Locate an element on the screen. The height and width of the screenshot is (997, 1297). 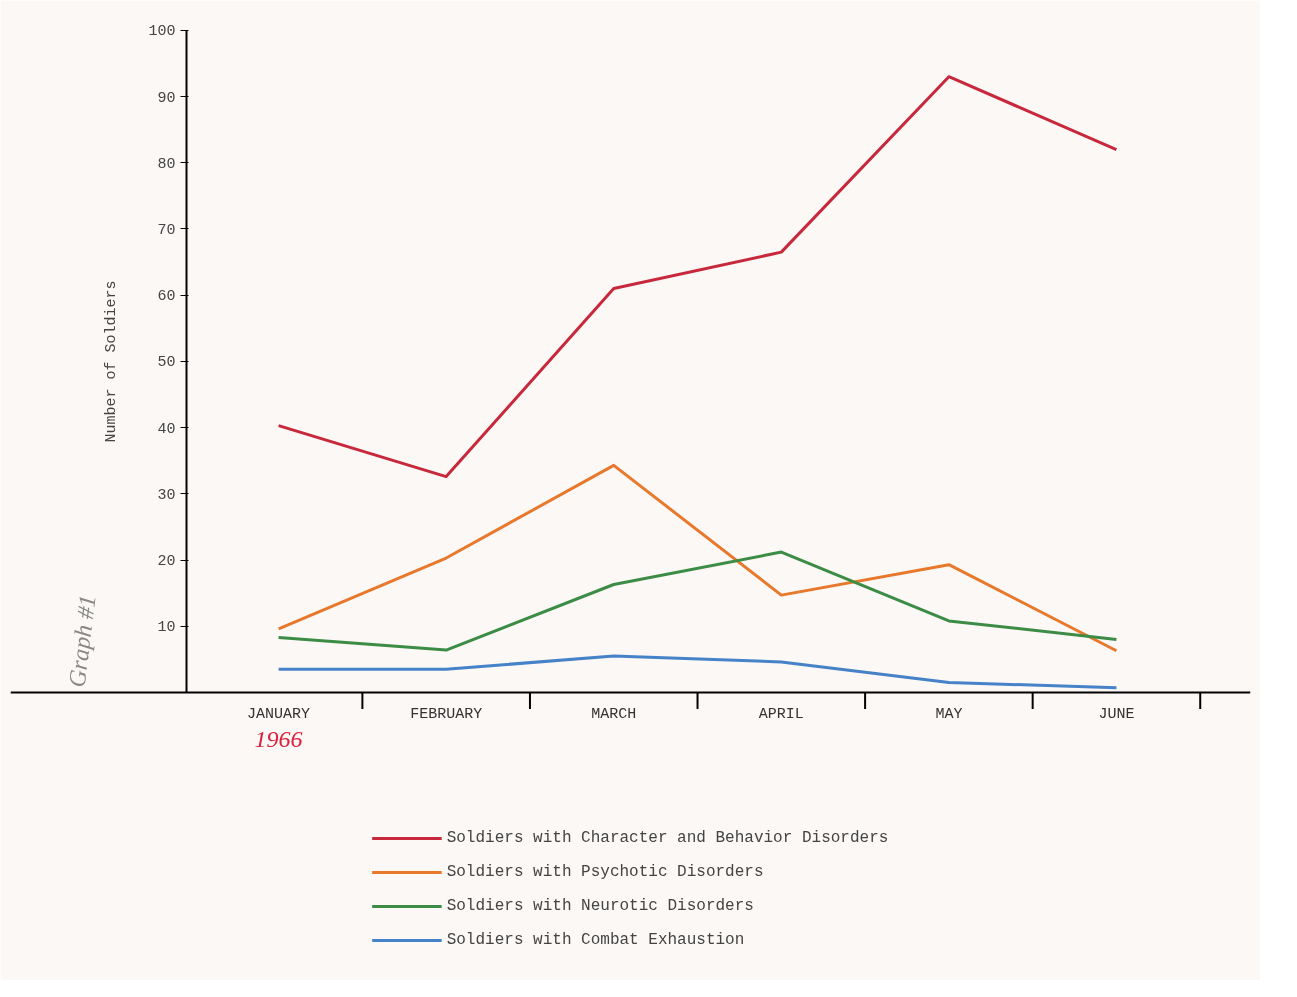
x-tick-label: FEBRUARY is located at coordinates (446, 714).